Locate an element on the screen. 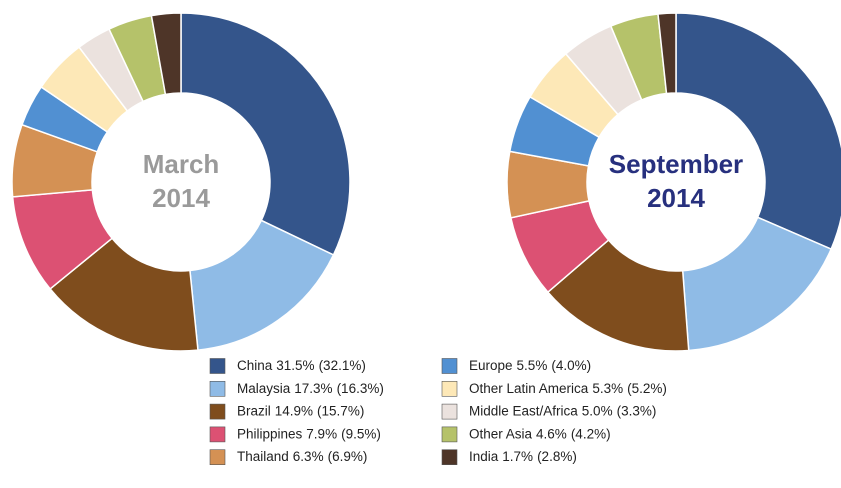 The image size is (841, 488). legend-label: Other Latin America 5.3% (5.2%) is located at coordinates (568, 387).